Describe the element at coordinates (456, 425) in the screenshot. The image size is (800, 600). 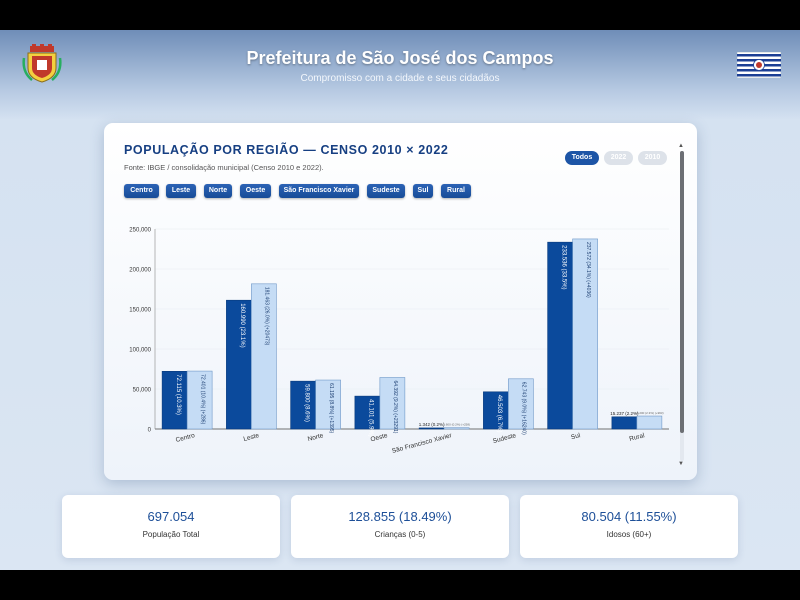
I see `bar-data-label: 1.600 (0.2%) (+258)` at that location.